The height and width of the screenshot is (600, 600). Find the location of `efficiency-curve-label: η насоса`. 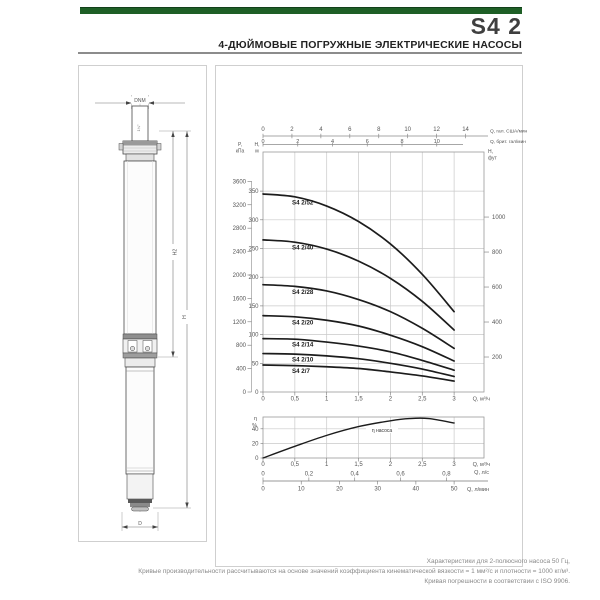

efficiency-curve-label: η насоса is located at coordinates (382, 431).